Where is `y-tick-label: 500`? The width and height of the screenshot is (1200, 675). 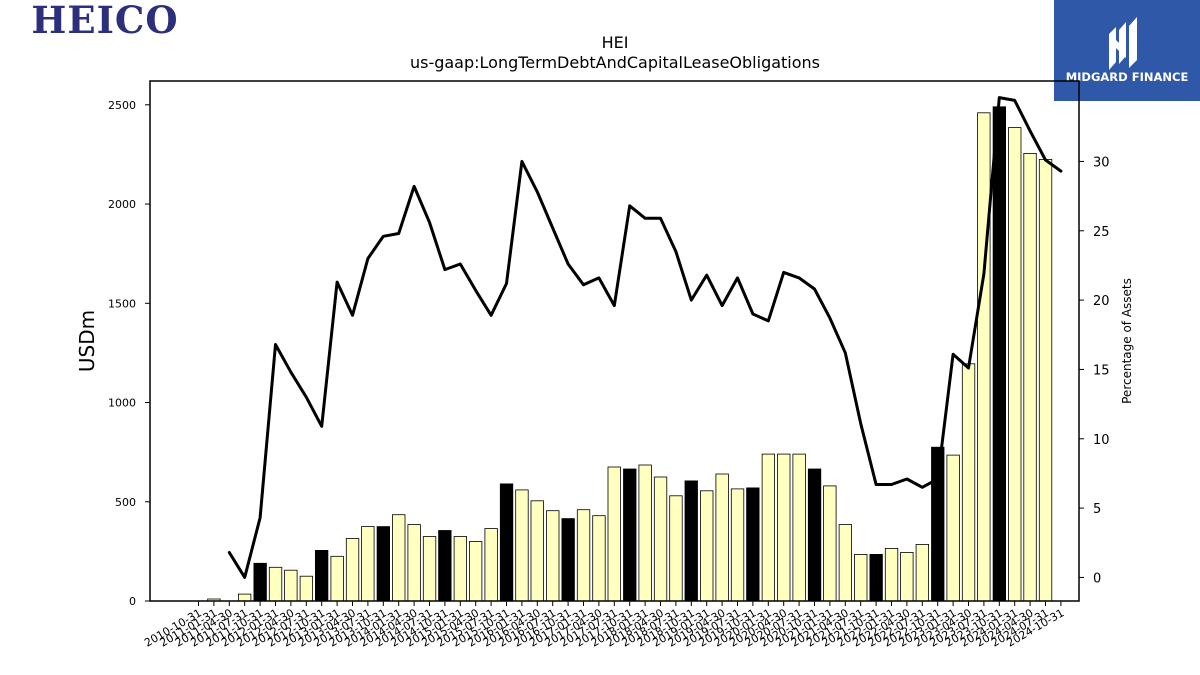
y-tick-label: 500 is located at coordinates (125, 502).